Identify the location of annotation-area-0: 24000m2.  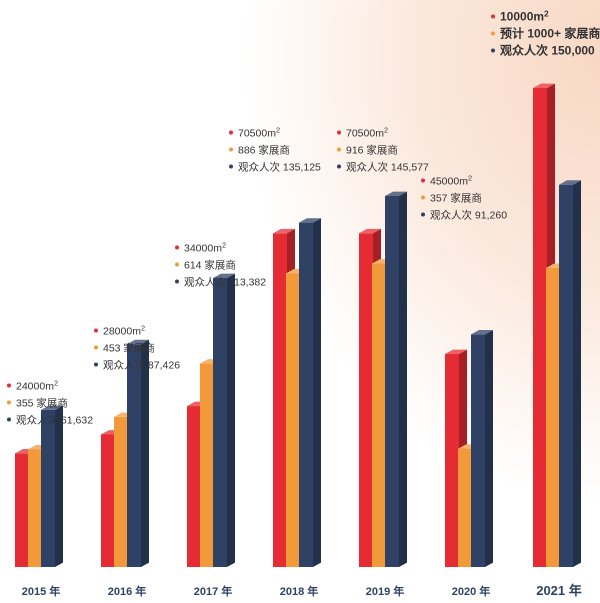
(37, 386).